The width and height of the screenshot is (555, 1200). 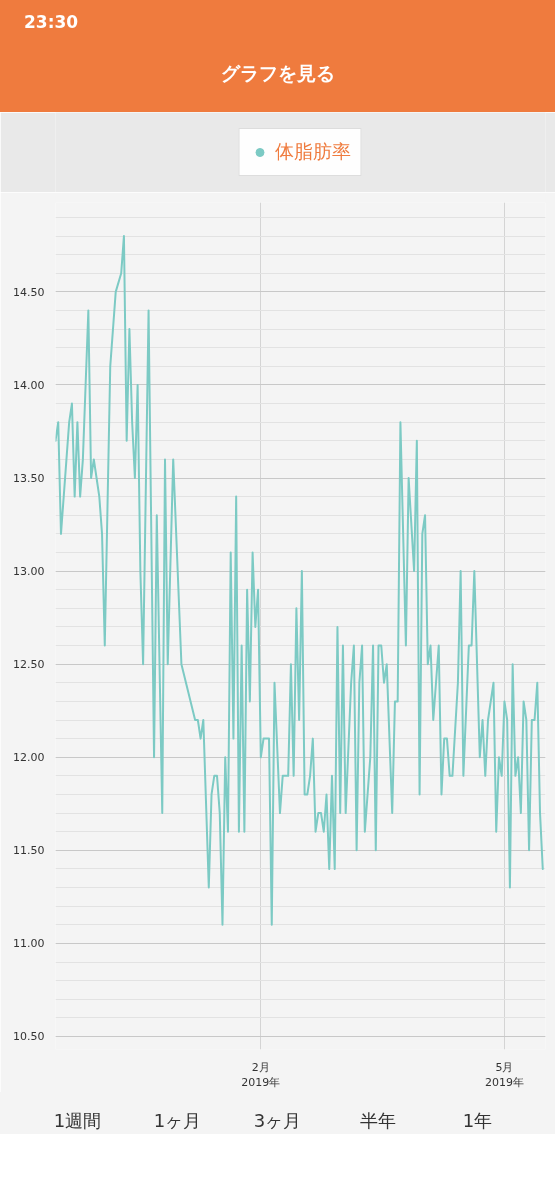 What do you see at coordinates (29, 665) in the screenshot?
I see `y-tick-label: 12.50` at bounding box center [29, 665].